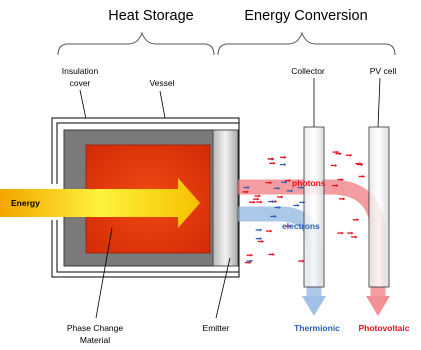 This screenshot has height=350, width=421. What do you see at coordinates (80, 83) in the screenshot?
I see `insulation-cover-label-2: cover` at bounding box center [80, 83].